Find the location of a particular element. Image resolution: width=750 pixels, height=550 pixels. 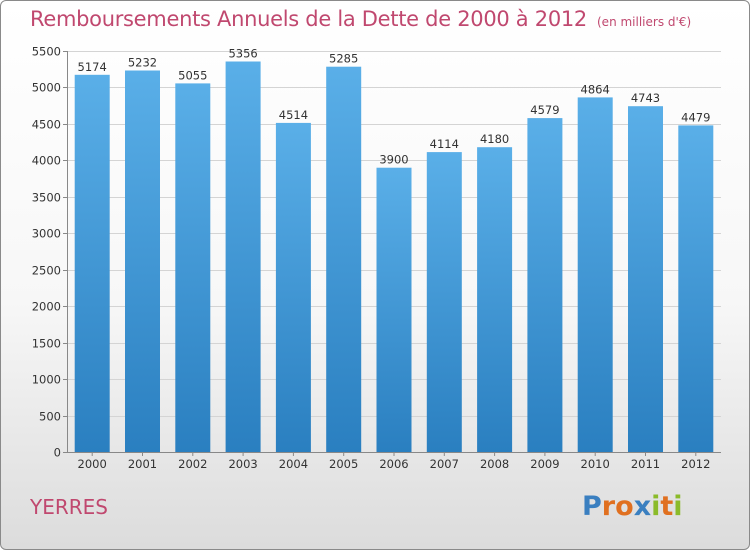

y-tick-label: 1000 is located at coordinates (46, 380).